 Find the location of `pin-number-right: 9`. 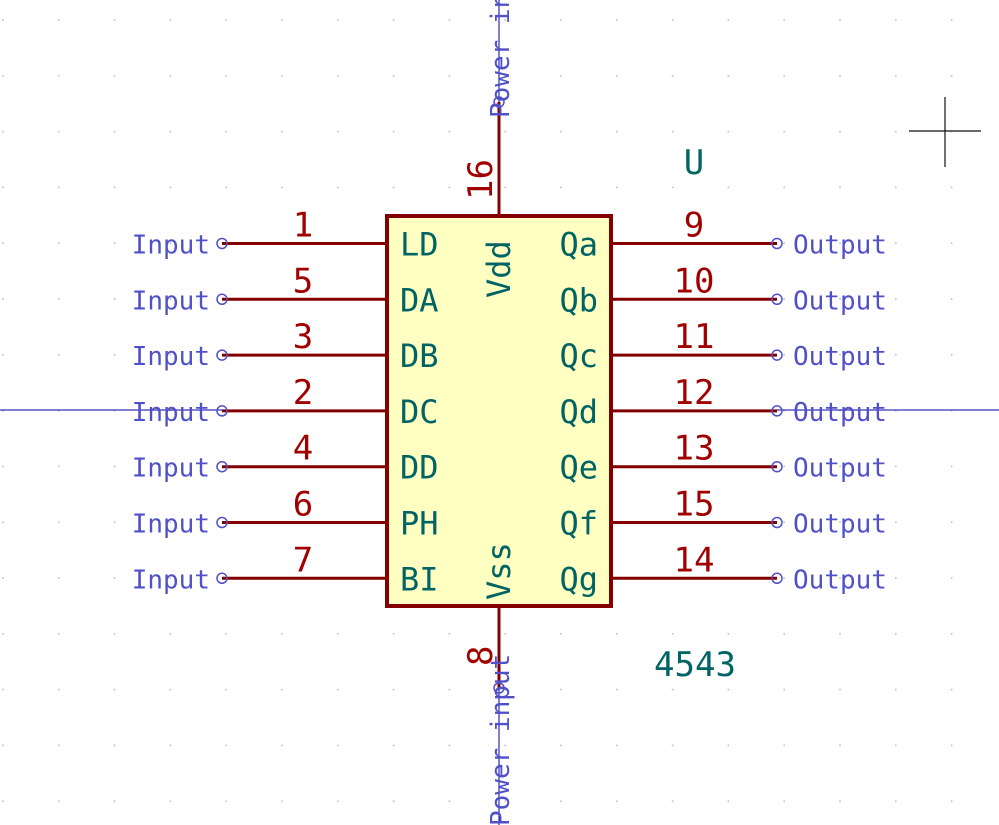

pin-number-right: 9 is located at coordinates (694, 226).